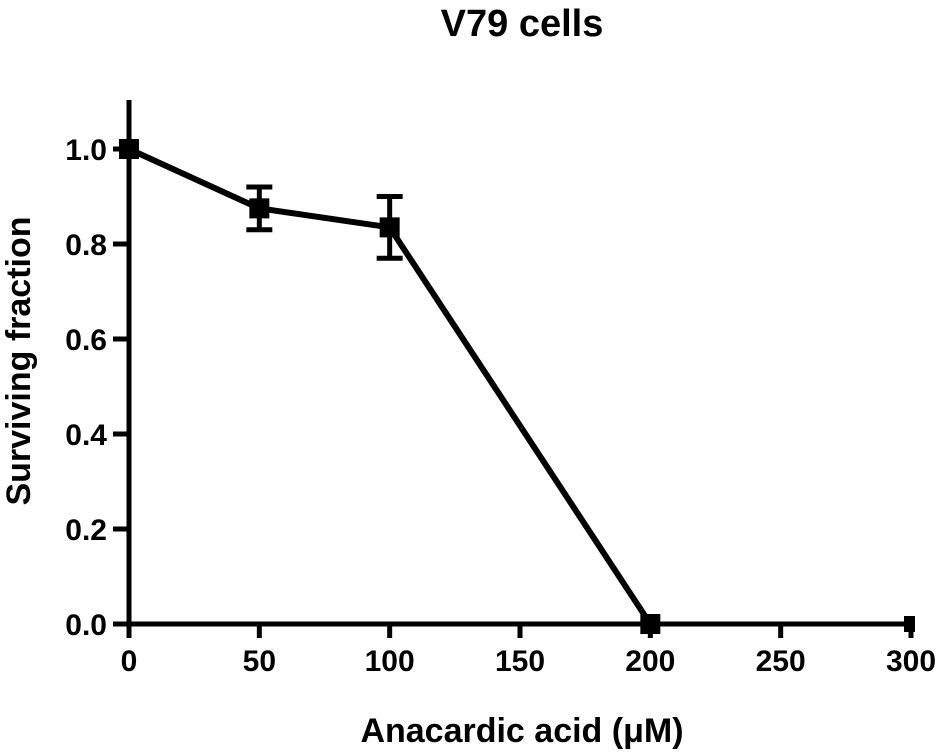  I want to click on y-tick-label: 0.0, so click(86, 625).